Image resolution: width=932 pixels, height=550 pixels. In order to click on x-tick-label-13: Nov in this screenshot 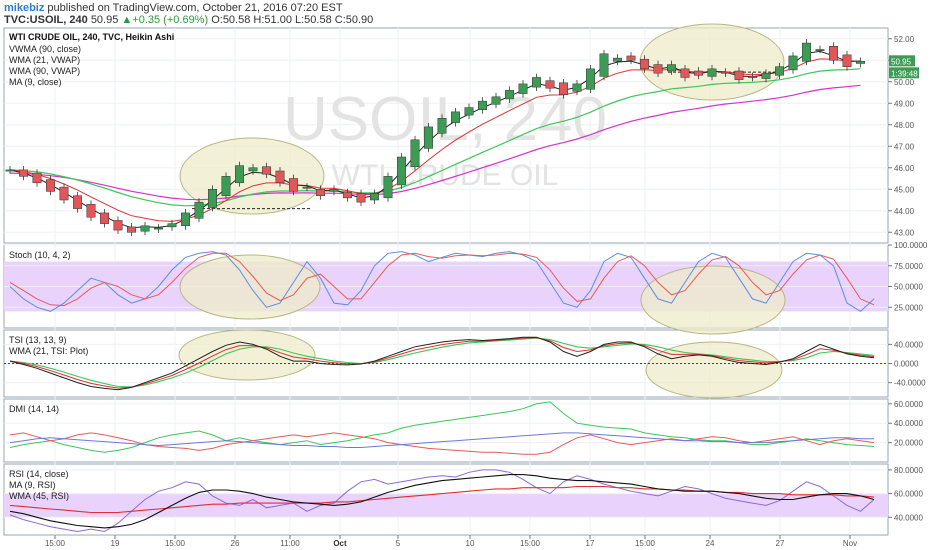, I will do `click(850, 543)`.